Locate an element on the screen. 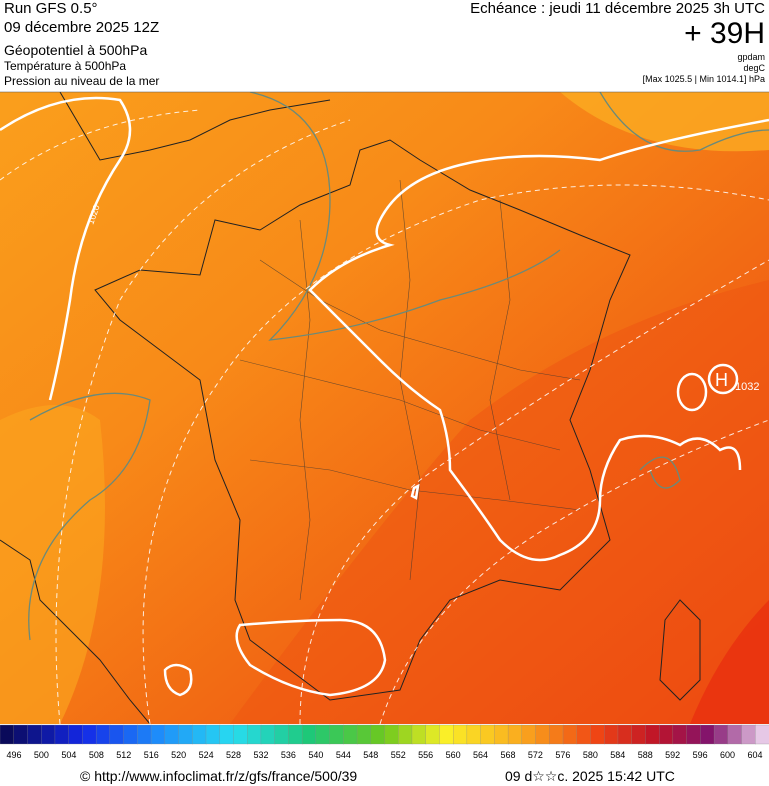  colorbar-label: 568 is located at coordinates (507, 755).